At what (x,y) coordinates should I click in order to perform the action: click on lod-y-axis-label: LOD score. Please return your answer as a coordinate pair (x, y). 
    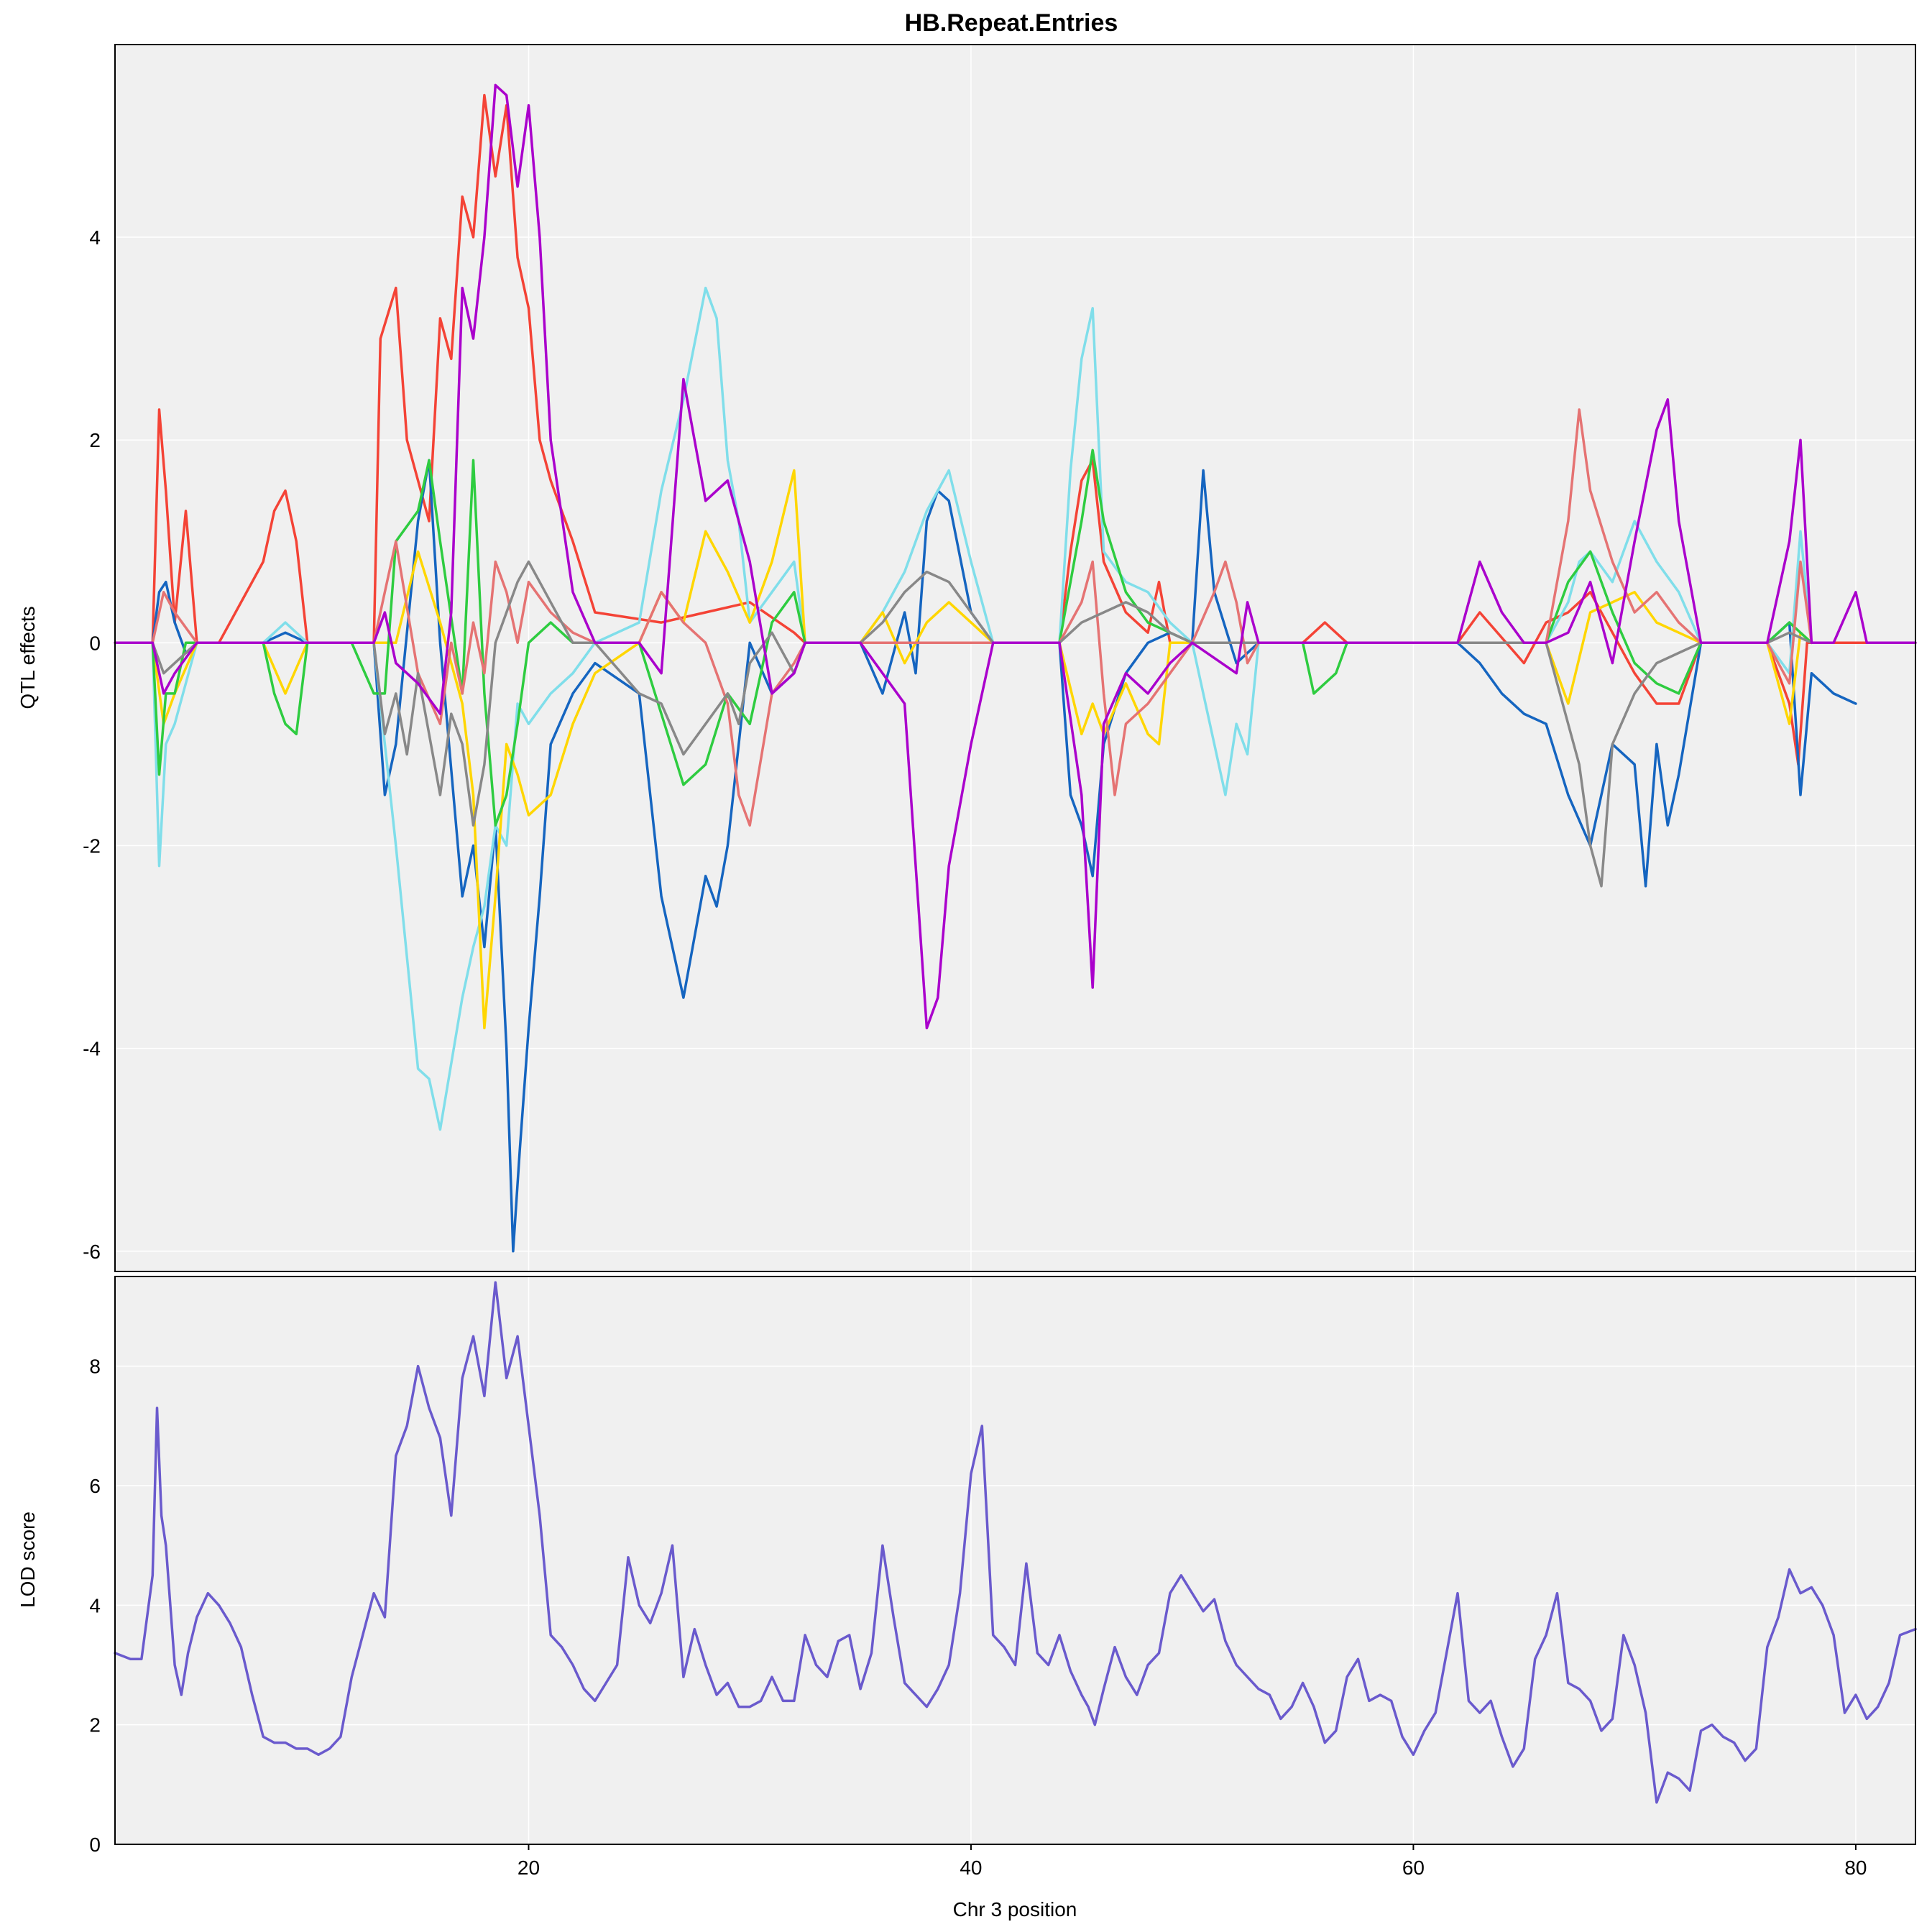
    Looking at the image, I should click on (28, 1560).